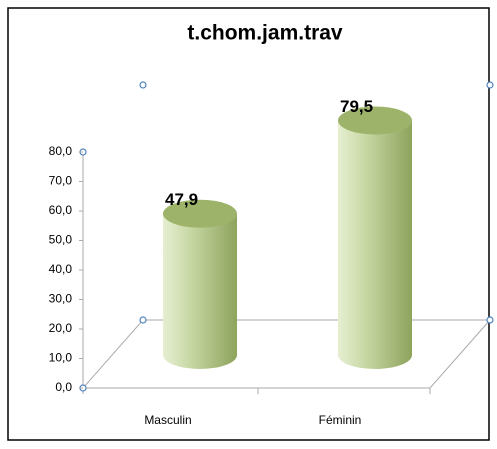  Describe the element at coordinates (61, 240) in the screenshot. I see `y-tick-label: 50,0` at that location.